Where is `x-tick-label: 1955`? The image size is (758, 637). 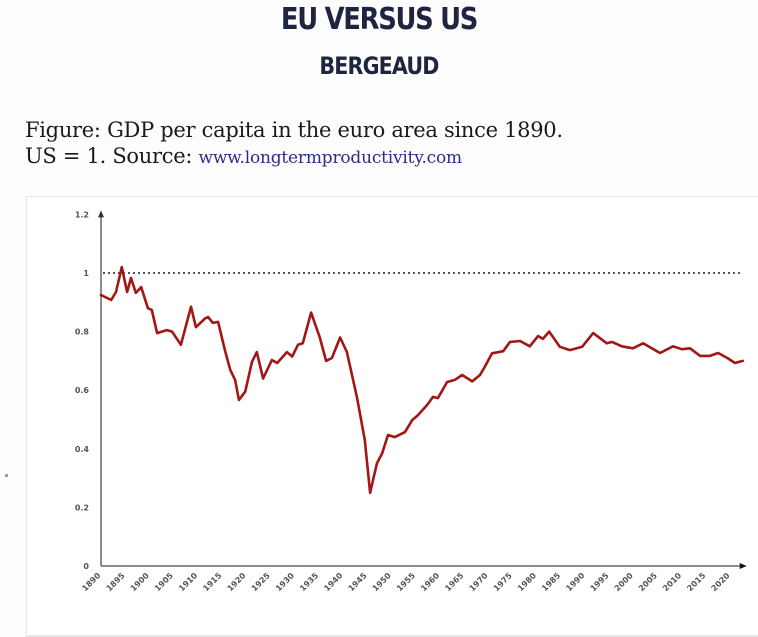
x-tick-label: 1955 is located at coordinates (406, 582).